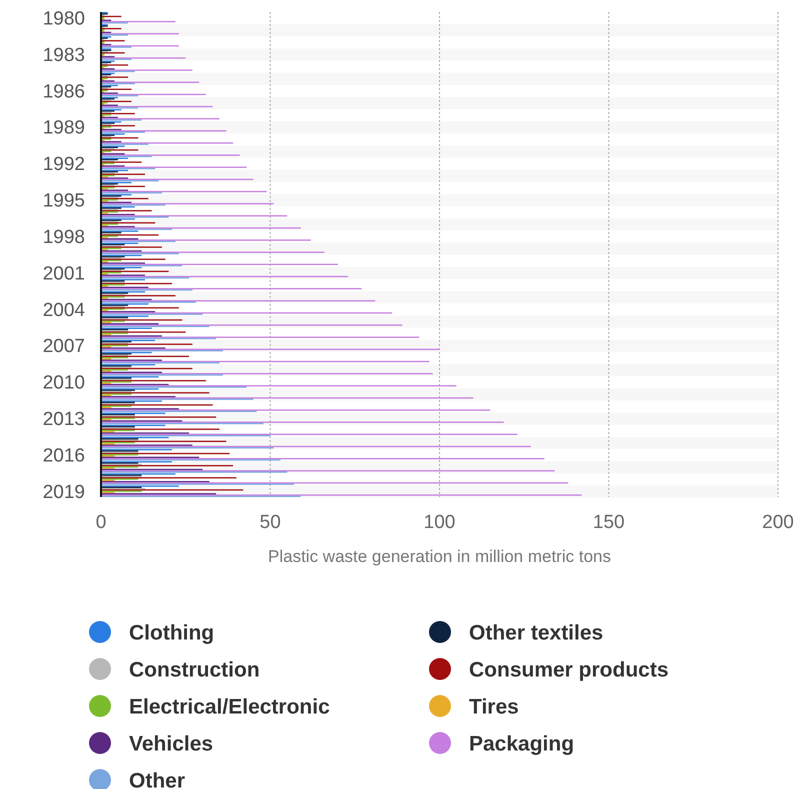  I want to click on legend-label: Construction, so click(194, 670).